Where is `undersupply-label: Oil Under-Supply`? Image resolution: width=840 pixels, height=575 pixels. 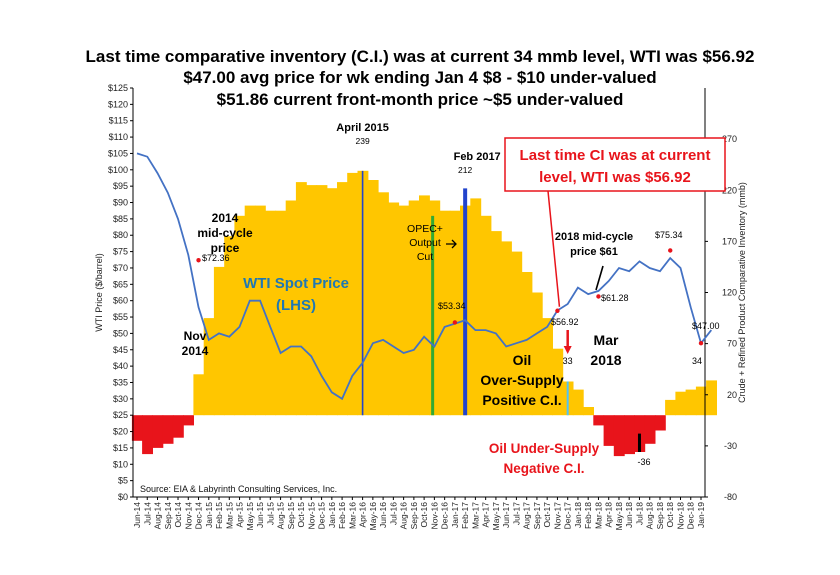
undersupply-label: Oil Under-Supply is located at coordinates (544, 448).